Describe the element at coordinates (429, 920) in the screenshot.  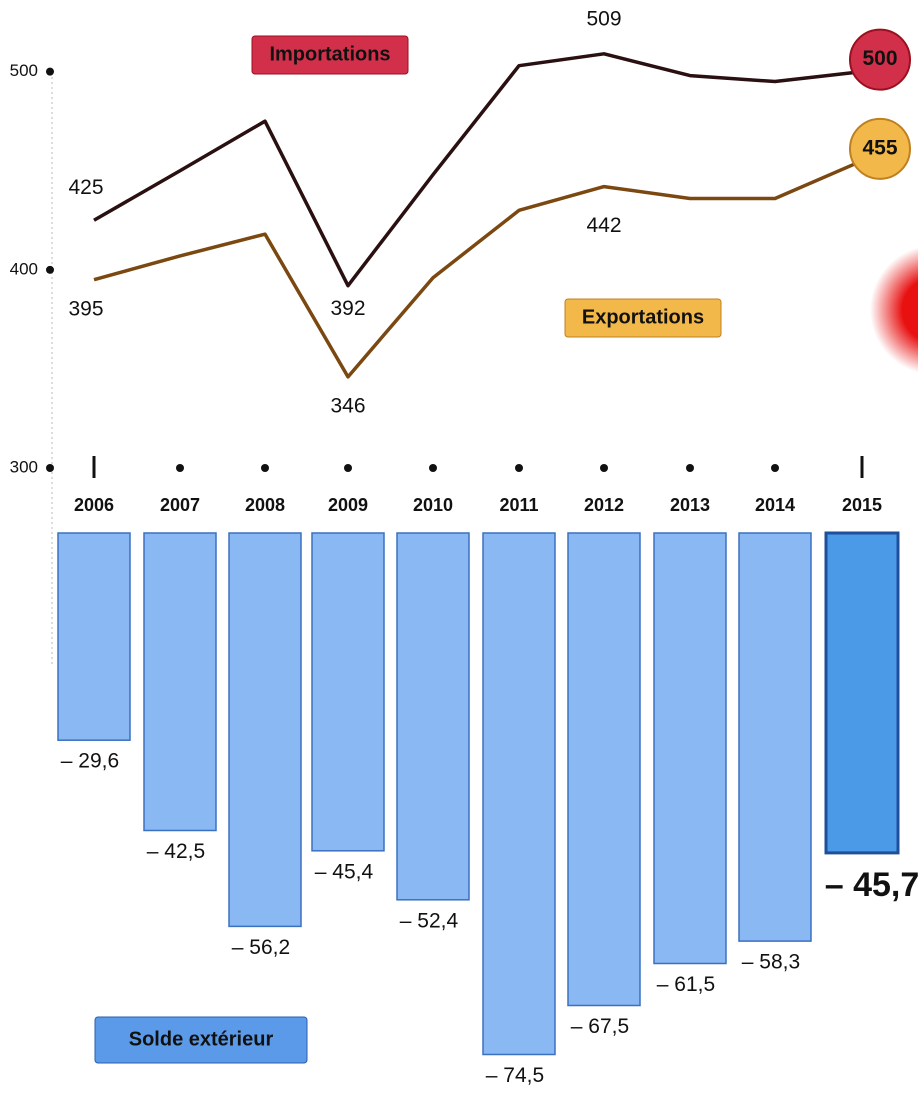
I see `value-label: – 52,4` at that location.